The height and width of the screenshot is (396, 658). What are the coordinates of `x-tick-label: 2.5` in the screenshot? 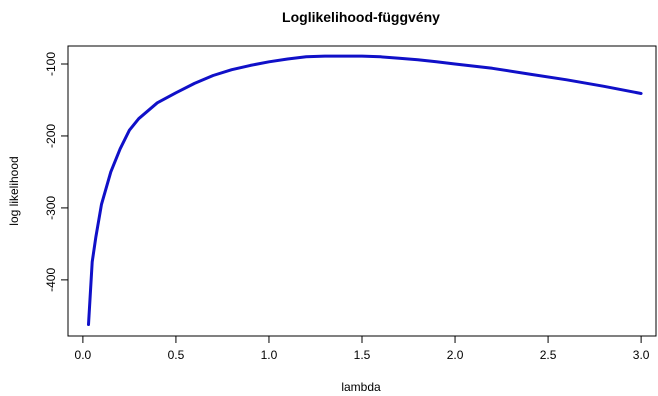 It's located at (548, 355).